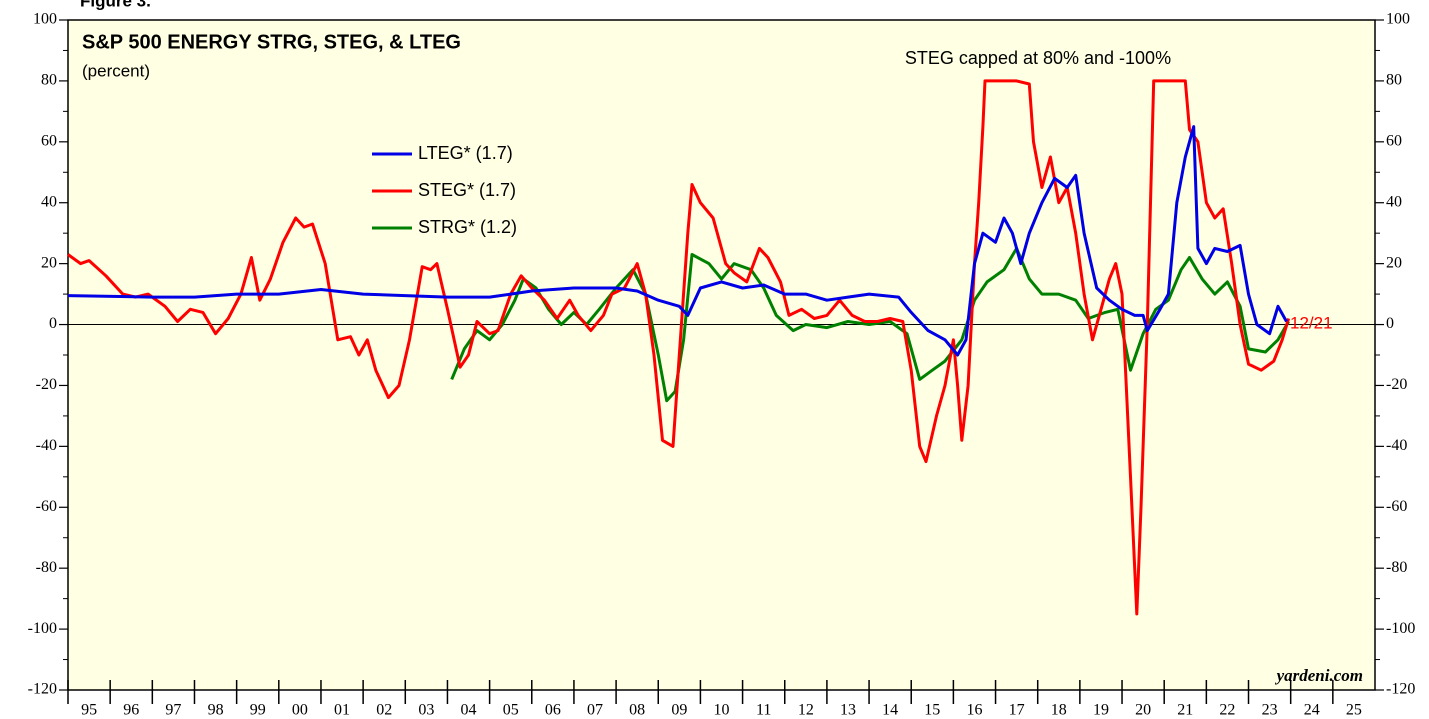 The image size is (1429, 719). What do you see at coordinates (46, 567) in the screenshot?
I see `y-tick-label: -80` at bounding box center [46, 567].